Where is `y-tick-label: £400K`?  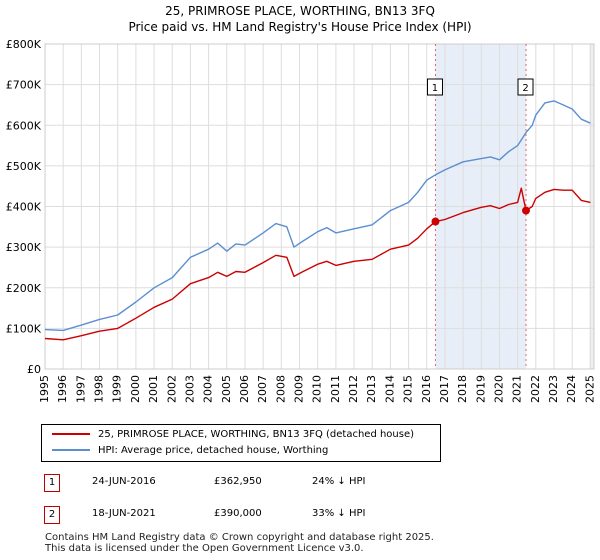
y-tick-label: £400K is located at coordinates (24, 207).